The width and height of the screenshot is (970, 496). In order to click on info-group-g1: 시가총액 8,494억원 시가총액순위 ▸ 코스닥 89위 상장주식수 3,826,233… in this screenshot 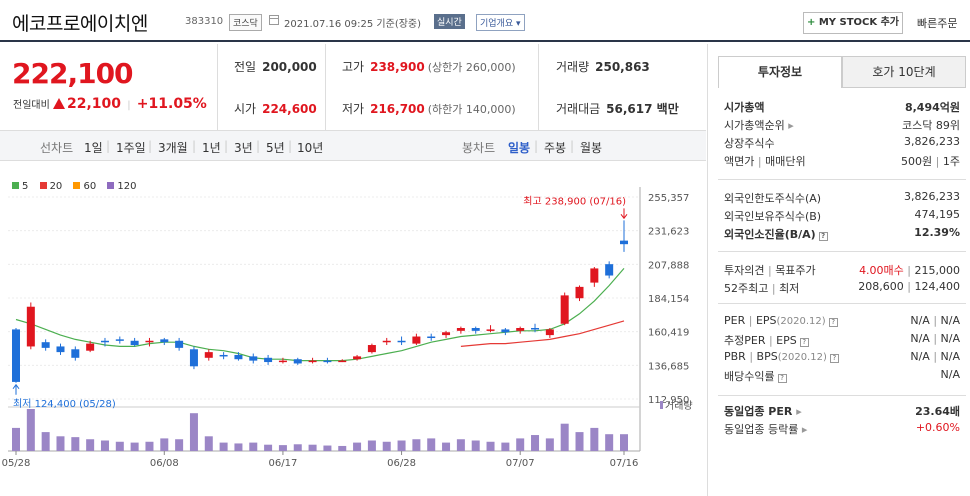, I will do `click(842, 133)`.